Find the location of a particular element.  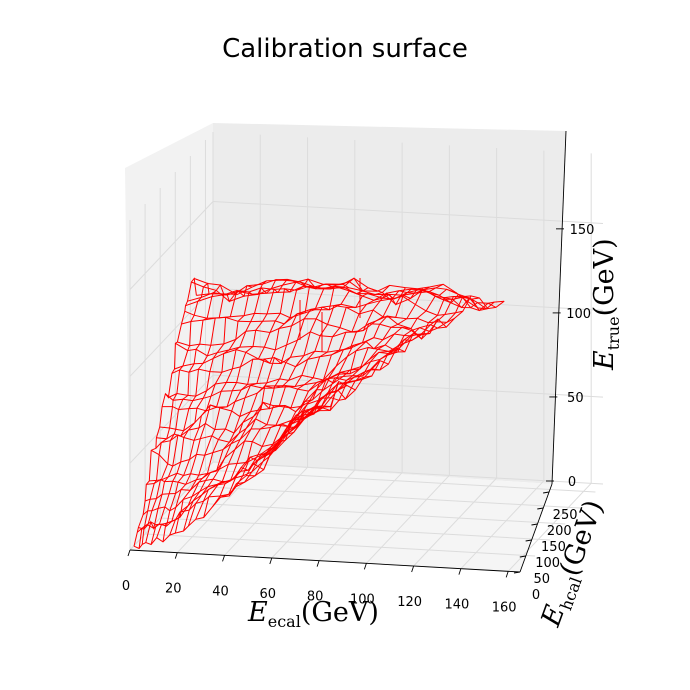

left-pane is located at coordinates (169, 336).